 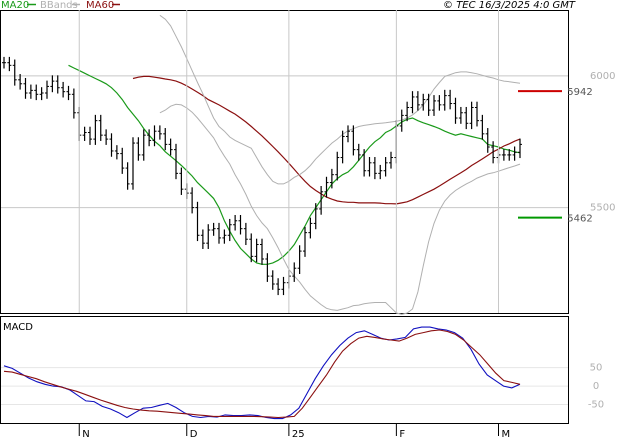 What do you see at coordinates (509, 5) in the screenshot?
I see `copyright-text: © TEC 16/3/2025 4:0 GMT` at bounding box center [509, 5].